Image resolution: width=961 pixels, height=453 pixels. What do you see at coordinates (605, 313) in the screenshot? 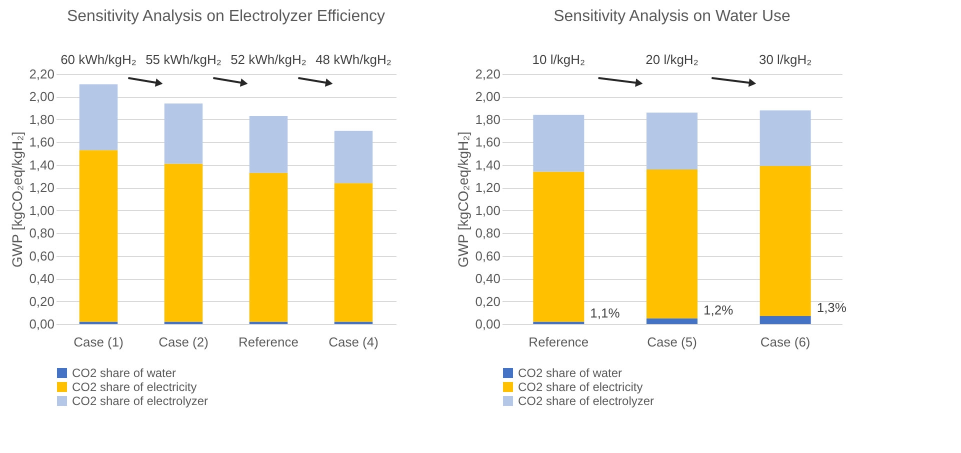
I see `annotation: 1,1%` at bounding box center [605, 313].